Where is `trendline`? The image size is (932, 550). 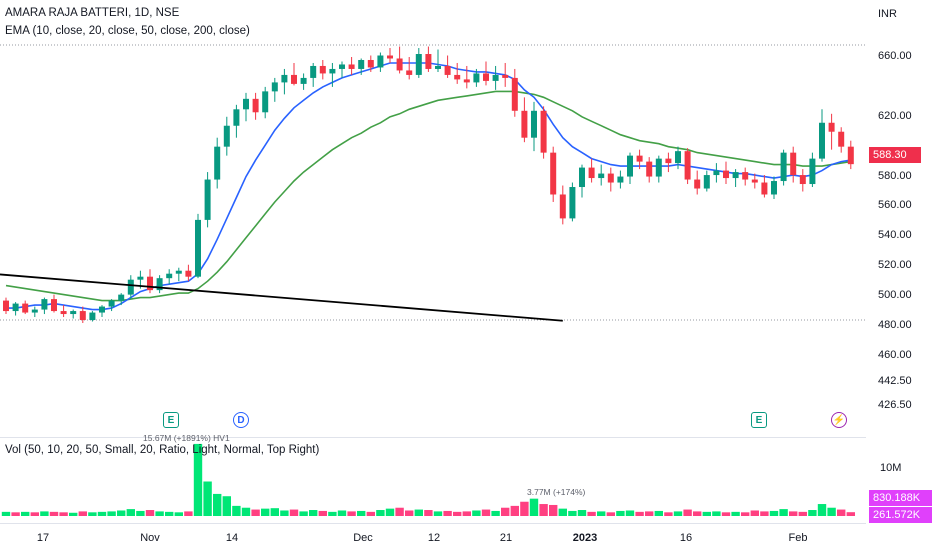
trendline is located at coordinates (281, 297).